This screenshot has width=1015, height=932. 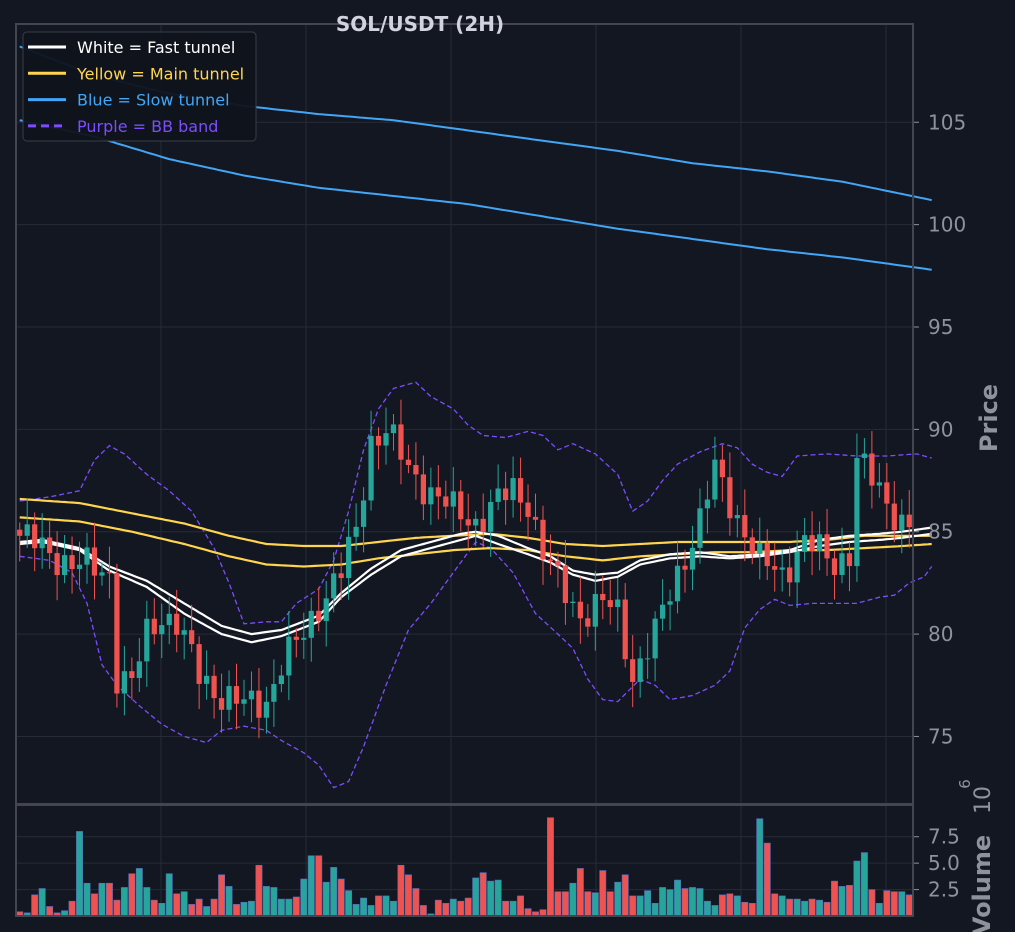 What do you see at coordinates (940, 327) in the screenshot?
I see `price-tick-label: 95` at bounding box center [940, 327].